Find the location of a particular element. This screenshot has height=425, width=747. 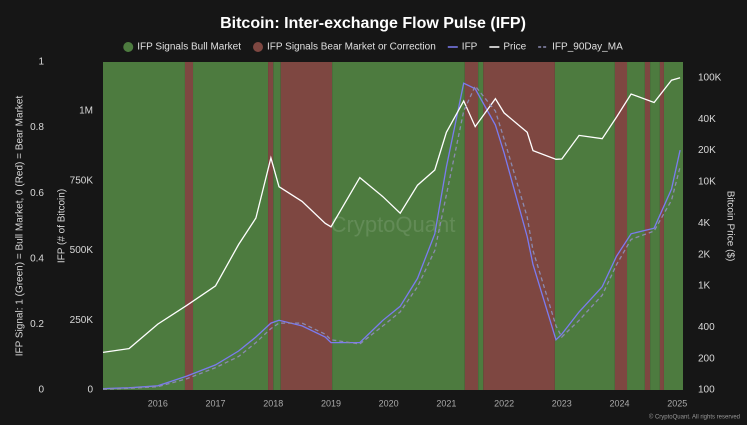

x-tick-label: 2025 is located at coordinates (677, 403).